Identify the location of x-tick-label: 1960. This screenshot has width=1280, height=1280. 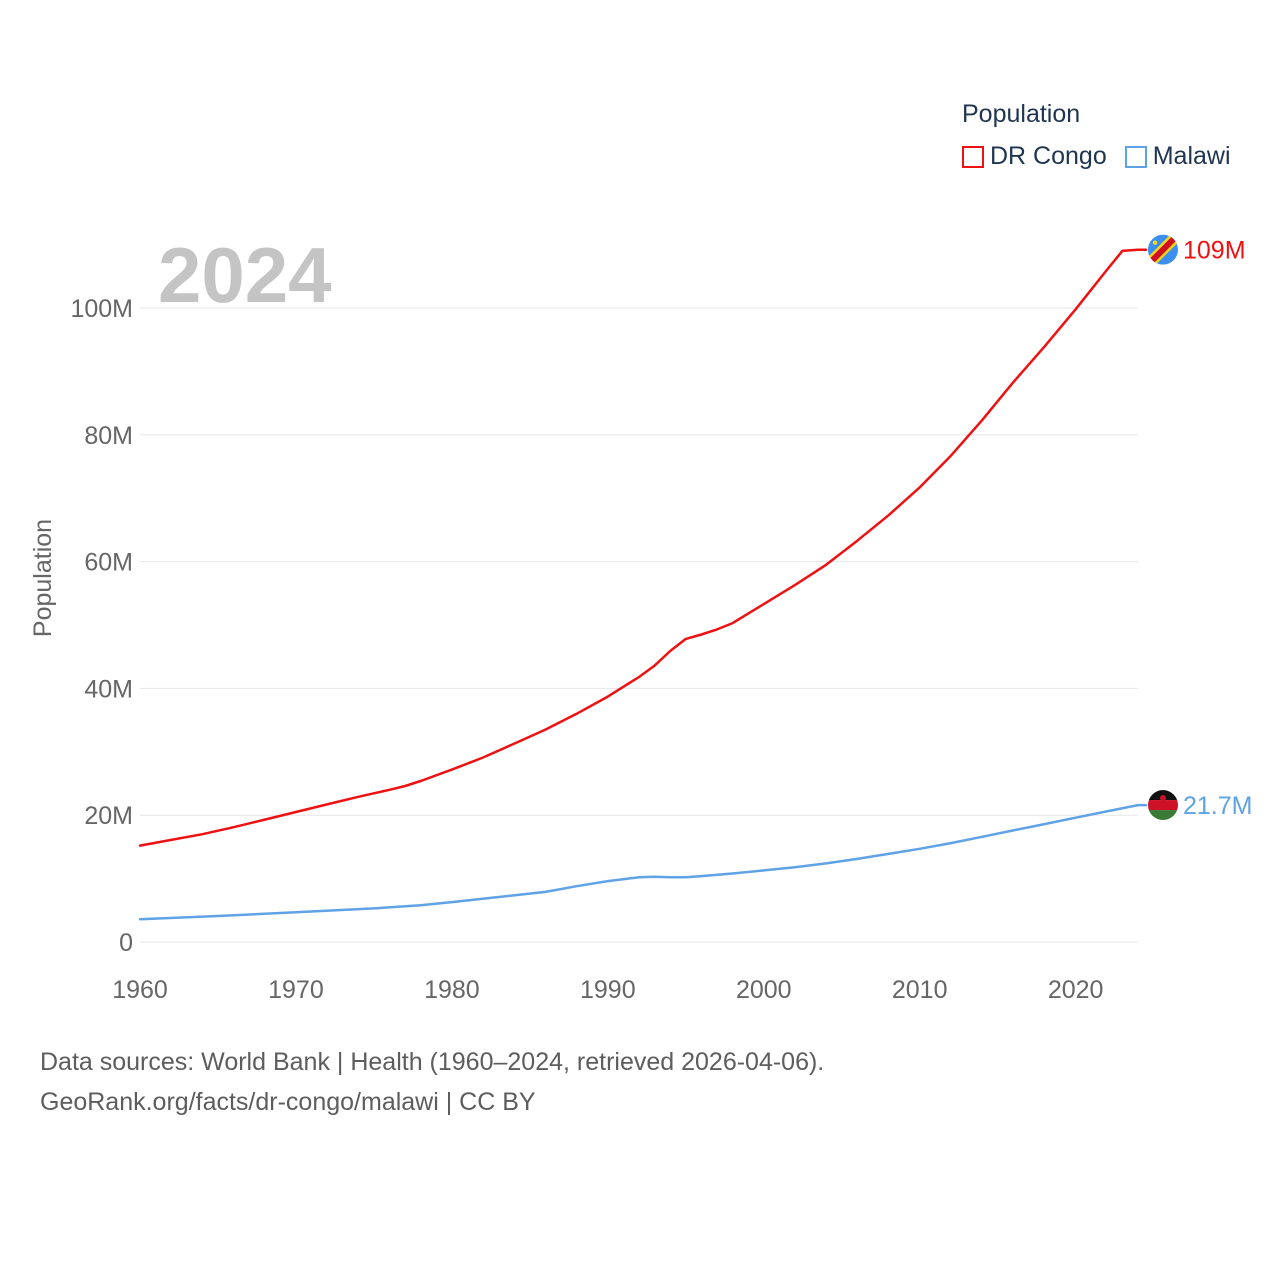
(140, 990).